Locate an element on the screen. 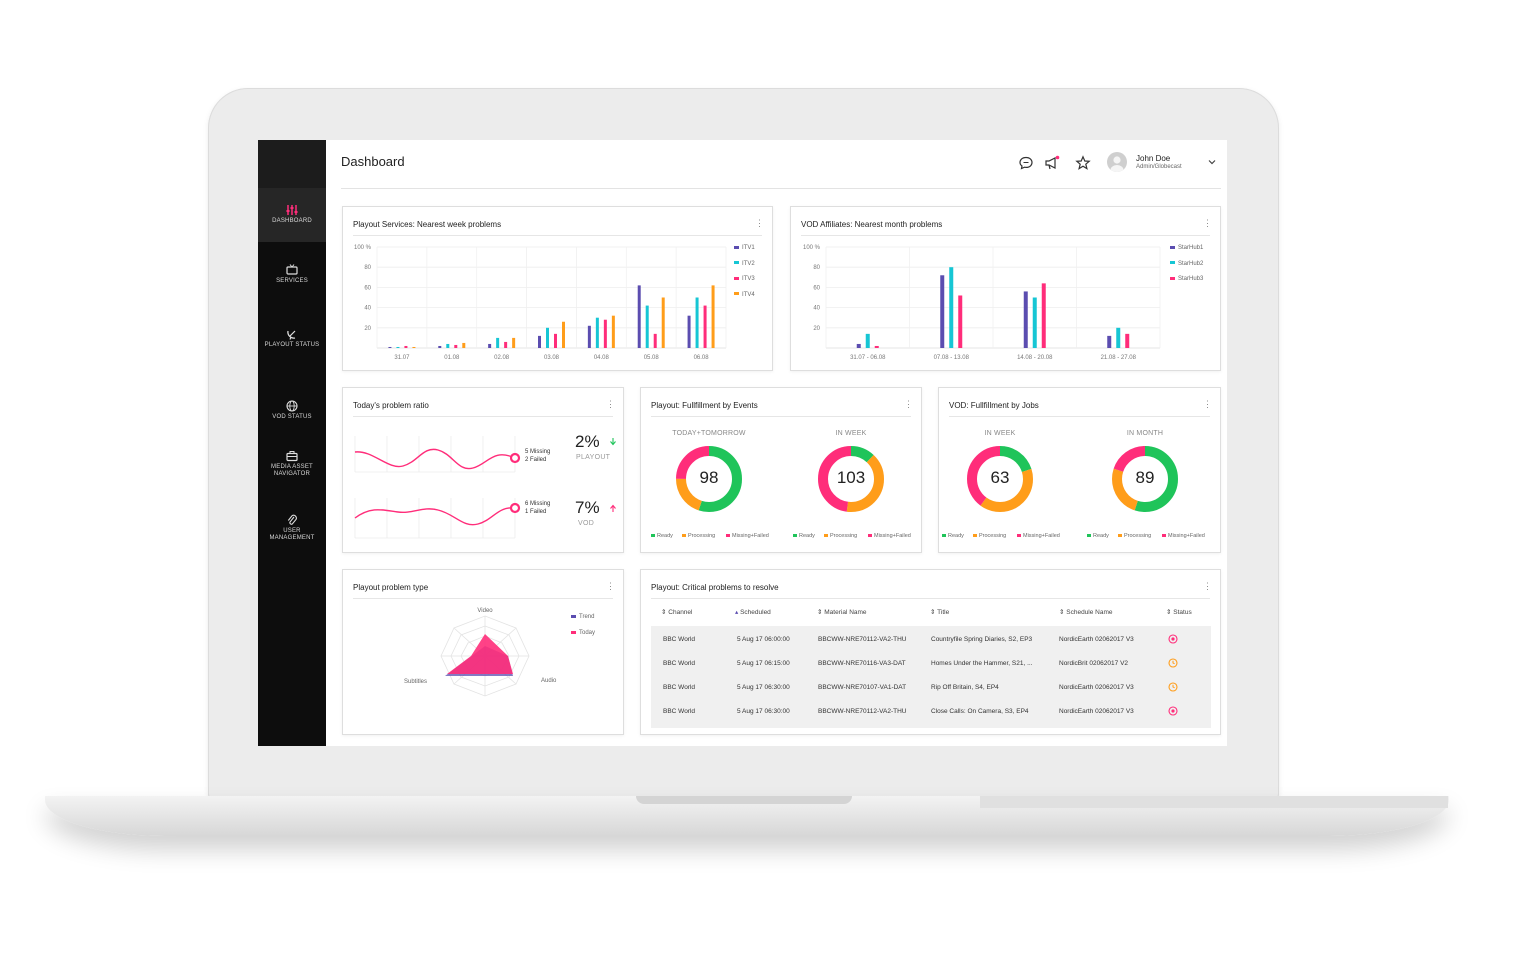  equalizer-icon is located at coordinates (292, 210).